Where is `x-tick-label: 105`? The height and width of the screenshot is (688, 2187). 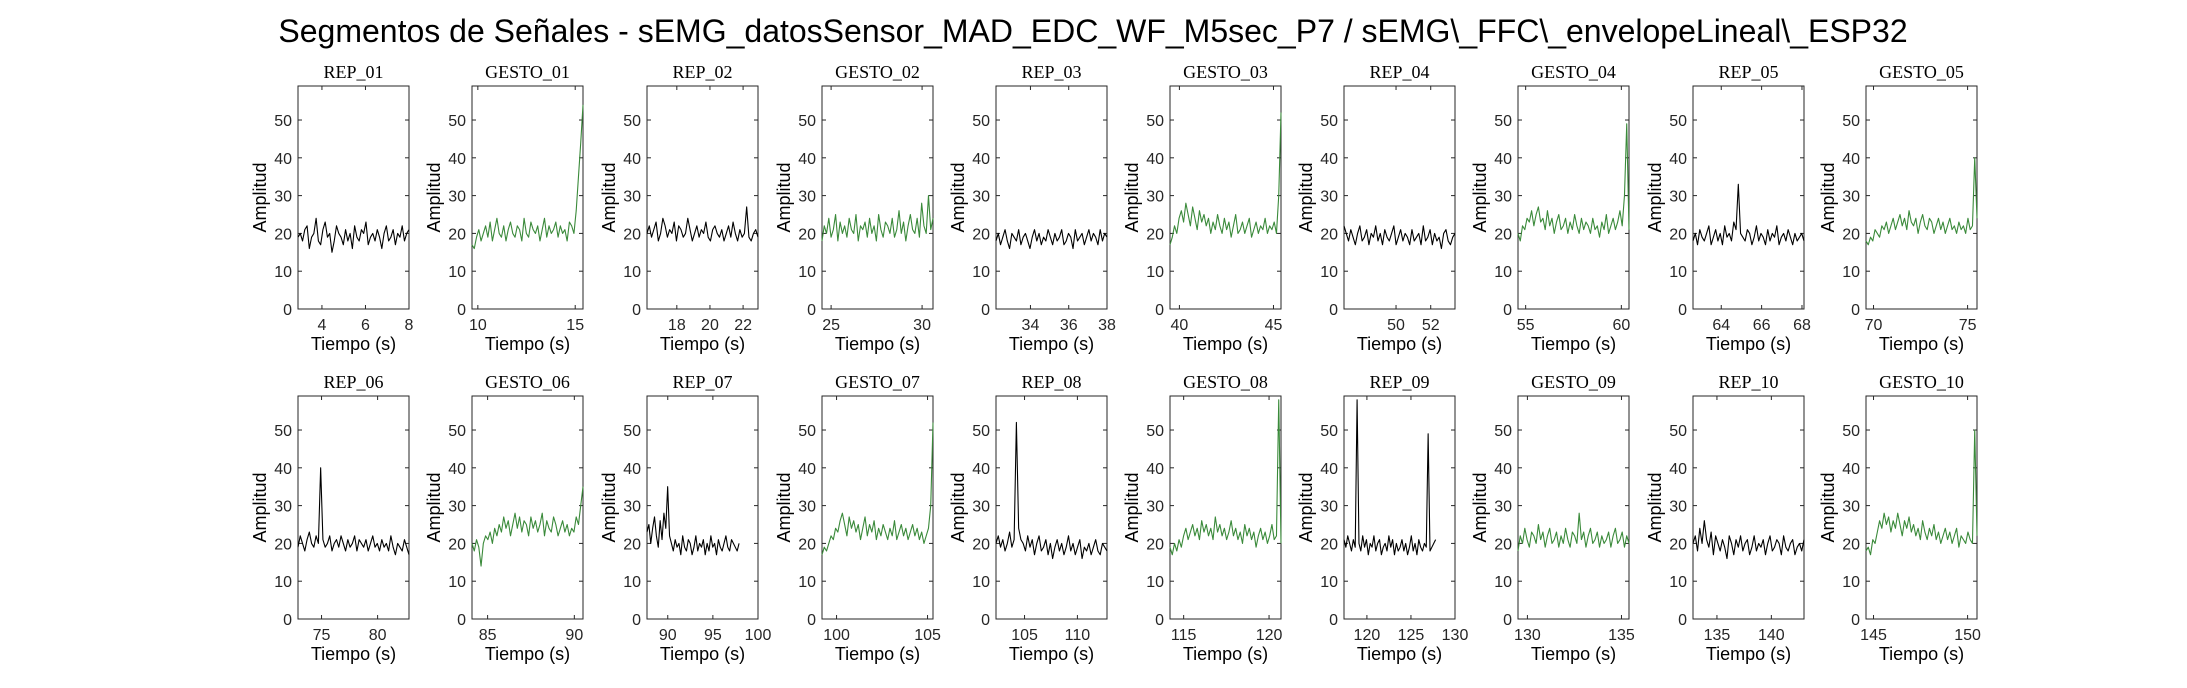
x-tick-label: 105 is located at coordinates (927, 635).